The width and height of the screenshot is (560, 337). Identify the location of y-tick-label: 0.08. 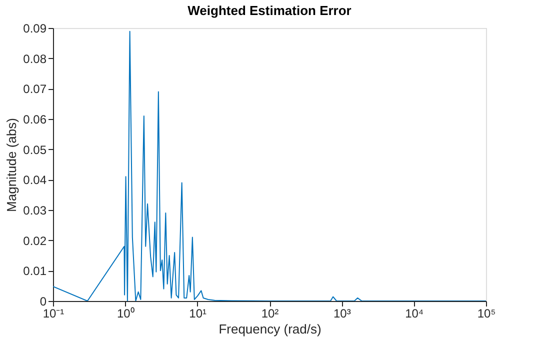
(35, 59).